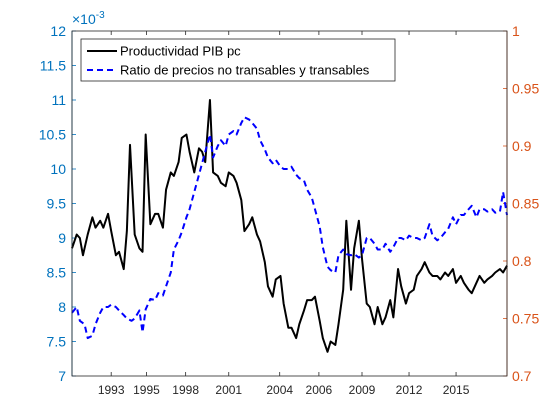 This screenshot has width=560, height=420. Describe the element at coordinates (58, 169) in the screenshot. I see `left-tick-label: 10` at that location.